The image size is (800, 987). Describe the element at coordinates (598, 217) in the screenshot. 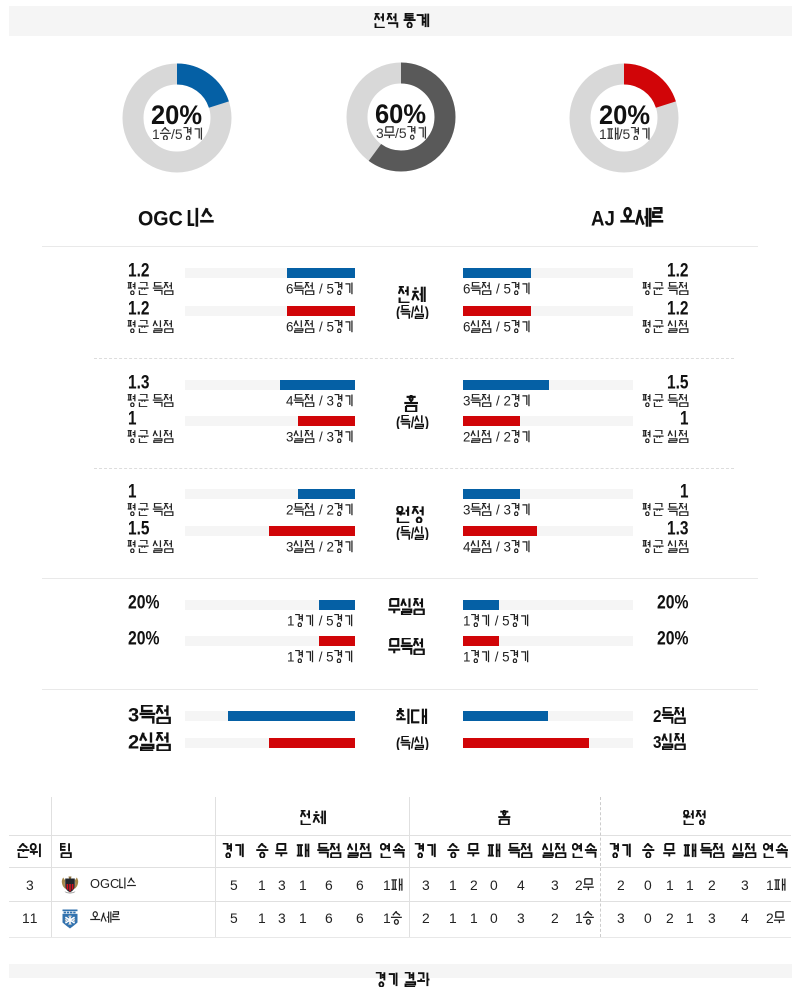

I see `svg-text: A` at that location.